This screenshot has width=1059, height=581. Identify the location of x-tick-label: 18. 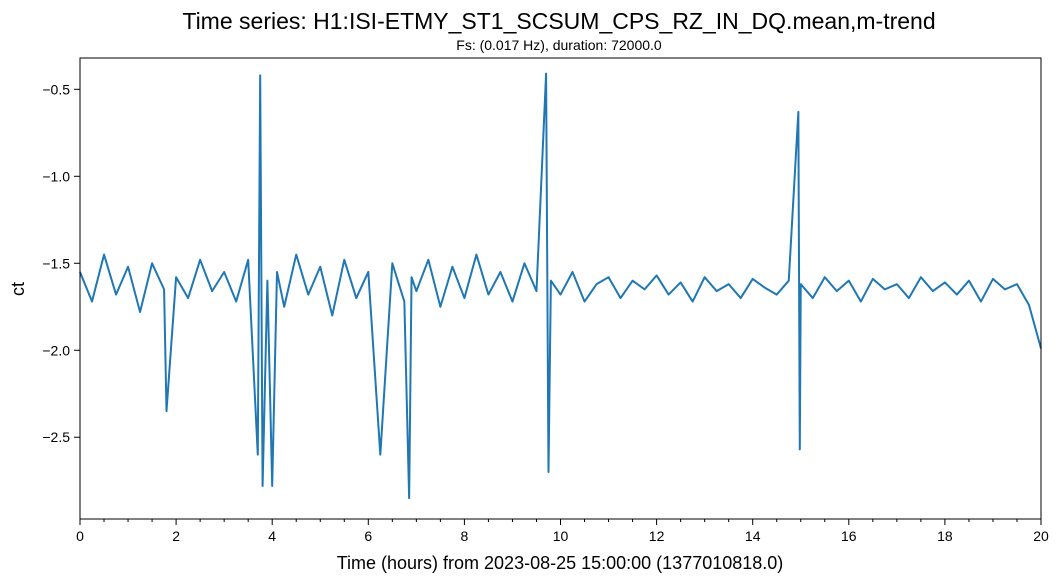
(945, 536).